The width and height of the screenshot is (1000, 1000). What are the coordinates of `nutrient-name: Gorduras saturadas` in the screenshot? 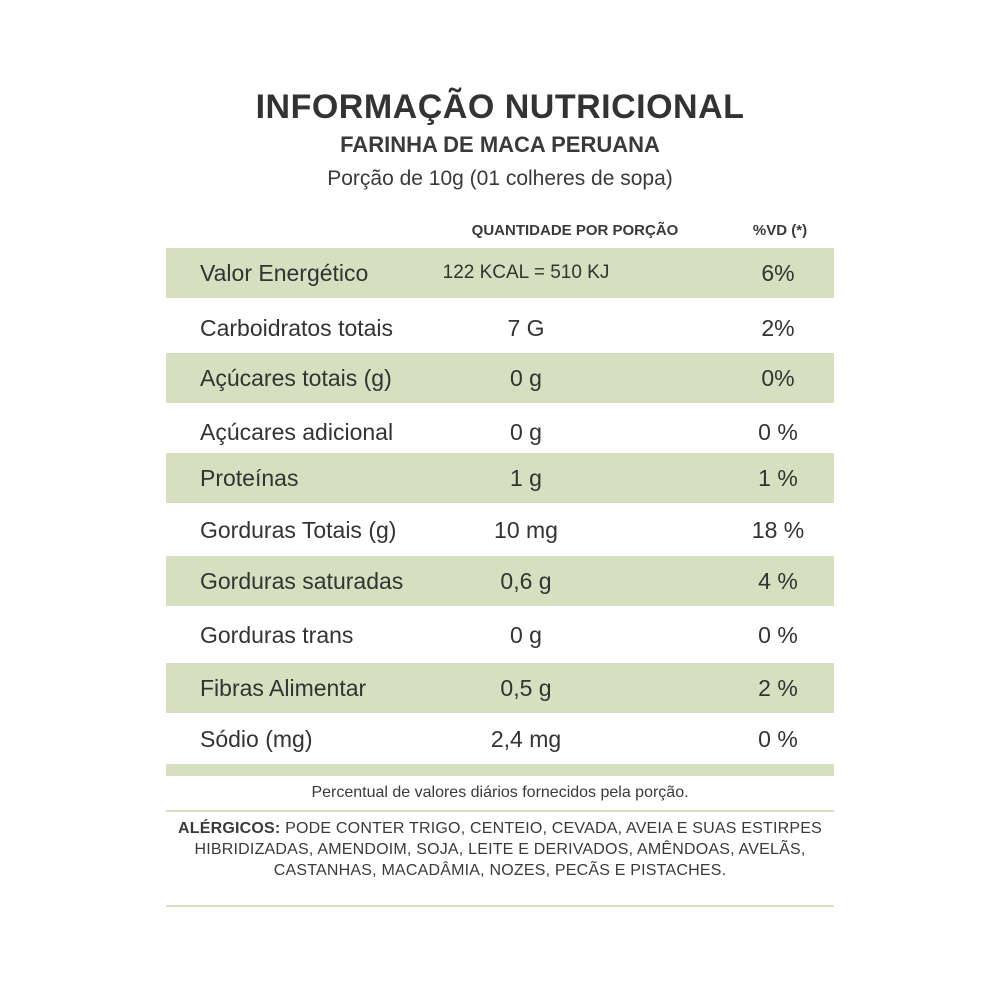 It's located at (302, 581).